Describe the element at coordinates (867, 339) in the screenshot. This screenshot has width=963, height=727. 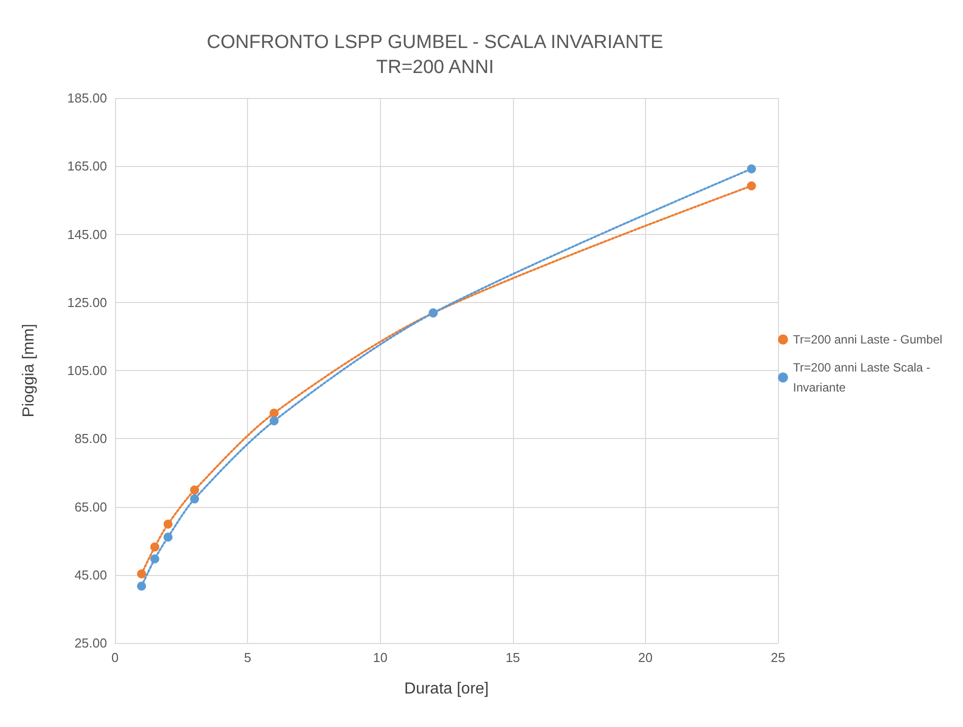
I see `legend-label: Tr=200 anni Laste - Gumbel` at that location.